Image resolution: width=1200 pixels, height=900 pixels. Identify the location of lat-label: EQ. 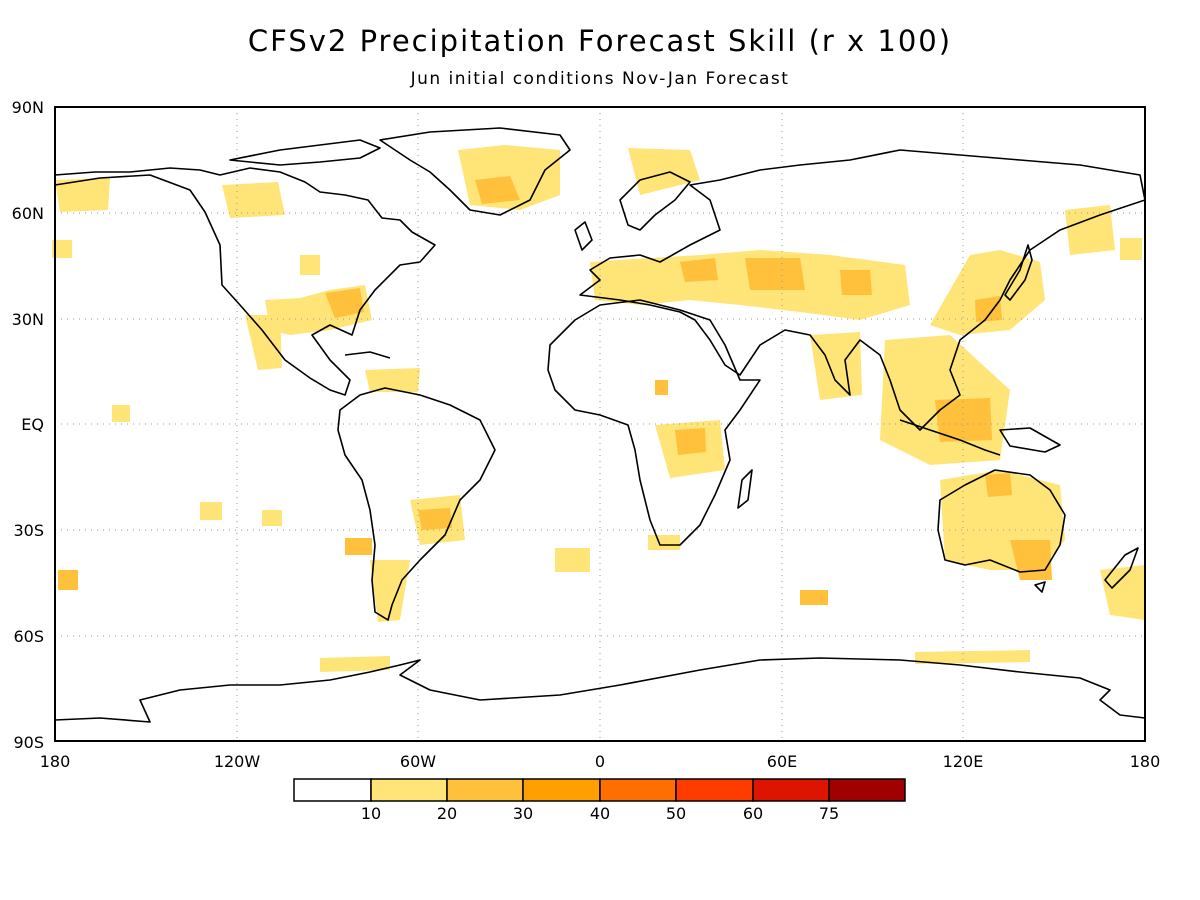
(32, 424).